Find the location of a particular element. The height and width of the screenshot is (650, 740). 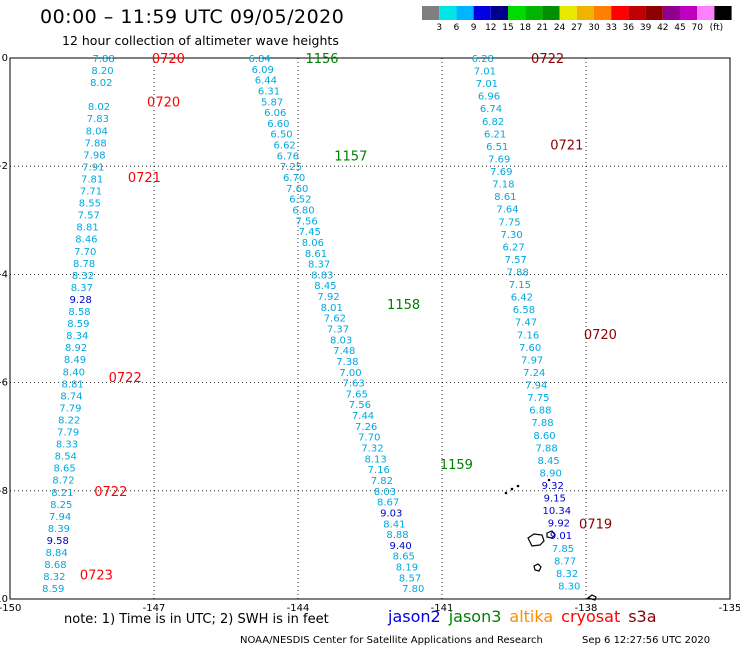

wave-height-value: 6.51 is located at coordinates (497, 147).